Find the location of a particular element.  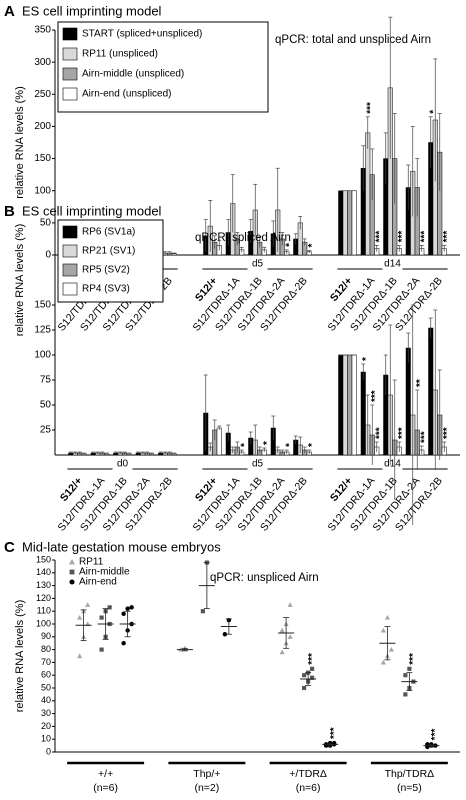

panel-title: ES cell imprinting model is located at coordinates (92, 210).